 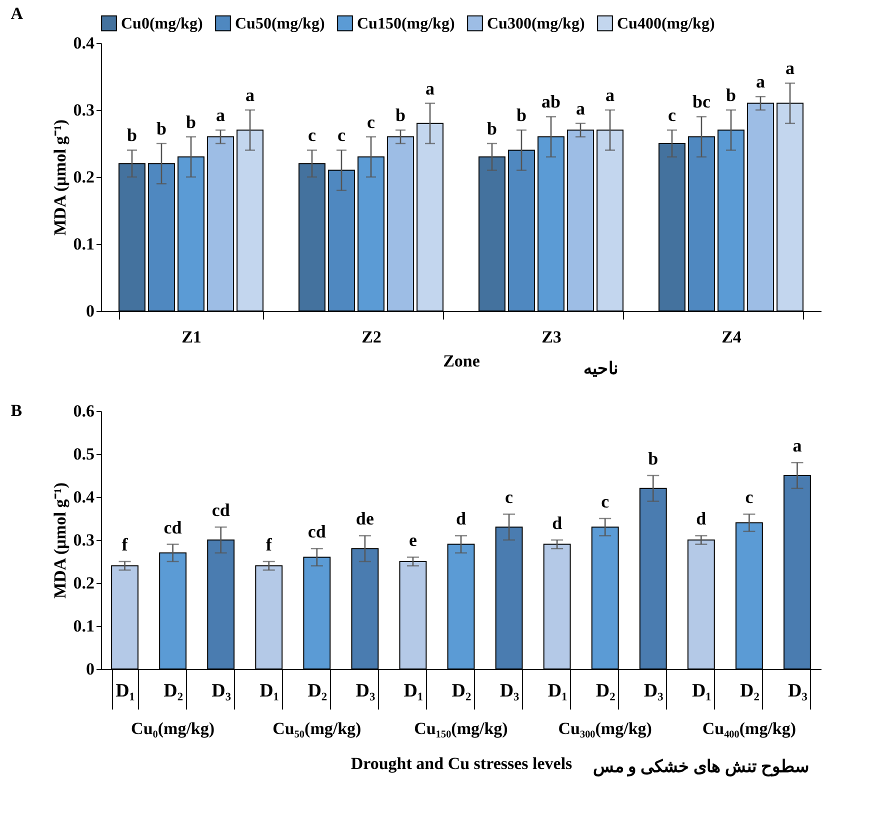 What do you see at coordinates (701, 102) in the screenshot?
I see `data-label: bc` at bounding box center [701, 102].